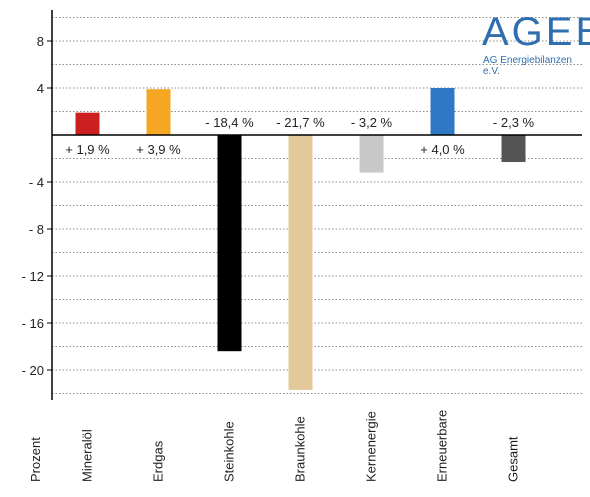  Describe the element at coordinates (158, 149) in the screenshot. I see `data-label: + 3,9 %` at that location.